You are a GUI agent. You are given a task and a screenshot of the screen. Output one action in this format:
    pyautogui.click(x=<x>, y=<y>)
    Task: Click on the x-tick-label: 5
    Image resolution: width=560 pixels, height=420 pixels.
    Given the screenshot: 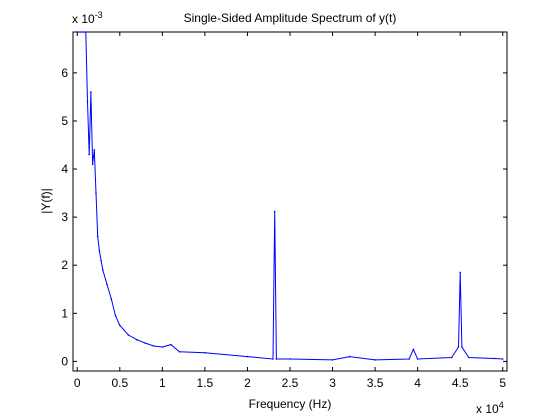 What is the action you would take?
    pyautogui.click(x=502, y=383)
    